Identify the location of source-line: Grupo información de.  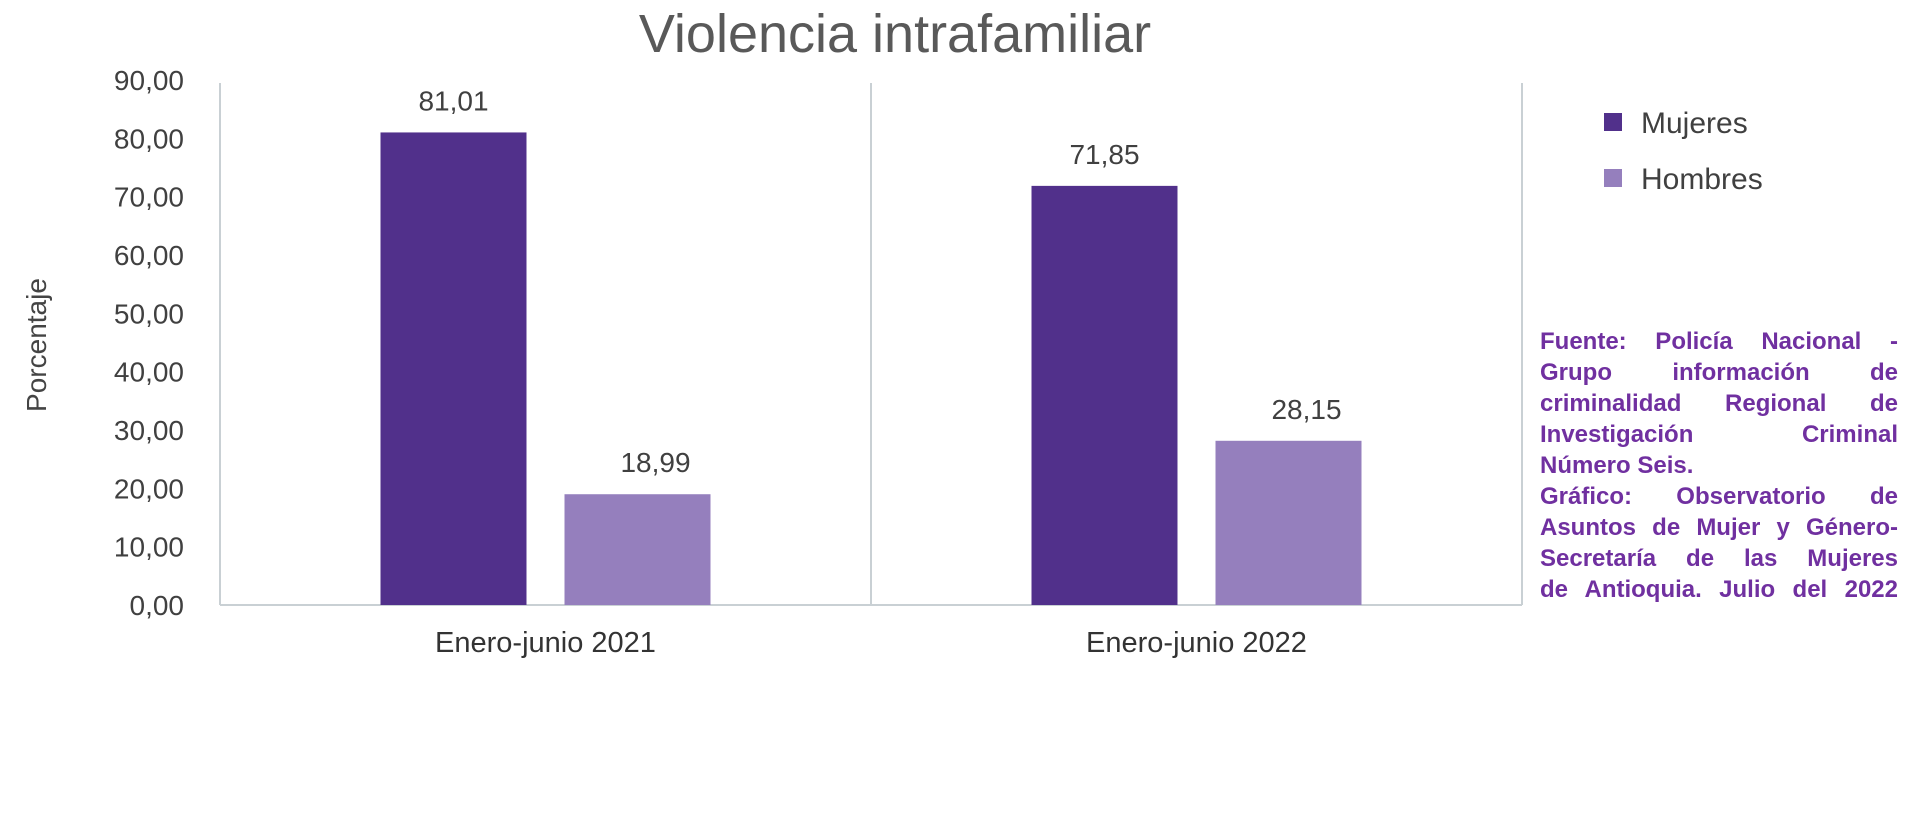
(1719, 372).